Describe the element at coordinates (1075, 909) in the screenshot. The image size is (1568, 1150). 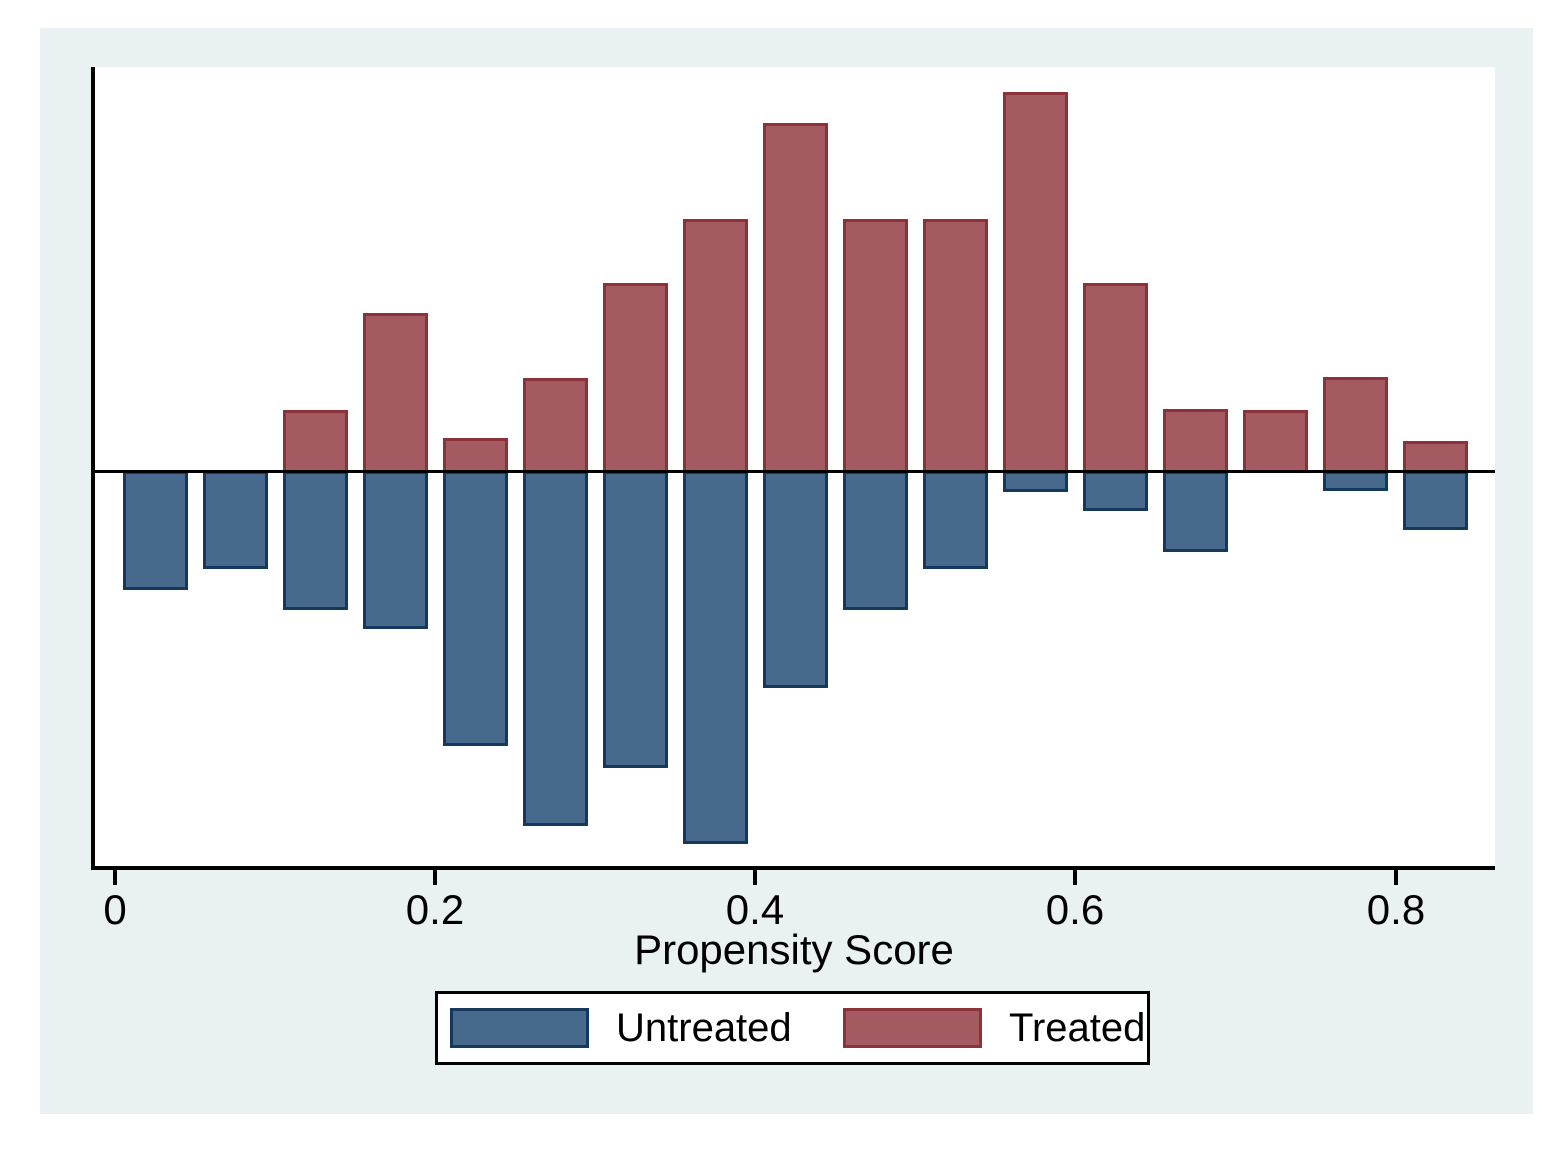
I see `x-tick-label: 0.6` at that location.